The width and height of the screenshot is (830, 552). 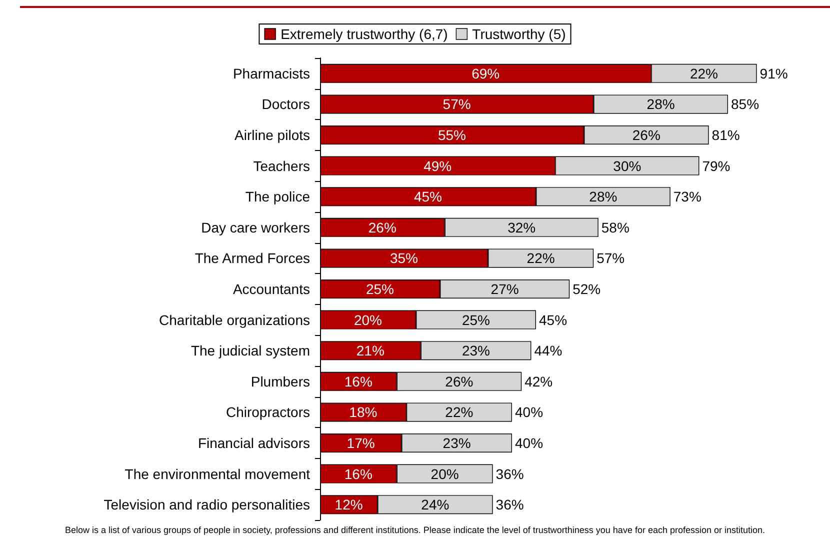 What do you see at coordinates (548, 350) in the screenshot?
I see `total-label: 44%` at bounding box center [548, 350].